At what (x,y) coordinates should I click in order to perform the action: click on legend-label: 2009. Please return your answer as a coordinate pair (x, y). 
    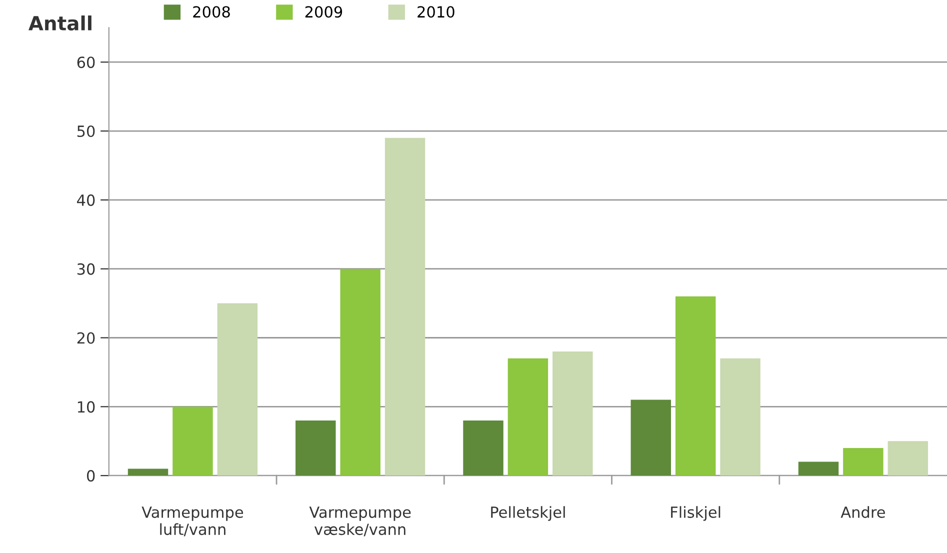
    Looking at the image, I should click on (323, 12).